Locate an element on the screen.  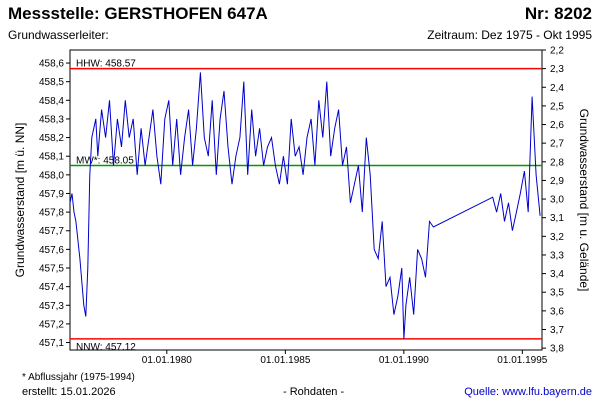
x-axis: 01.01.1980 01.01.1985 01.01.1990 01.01.1995 is located at coordinates (345, 358).